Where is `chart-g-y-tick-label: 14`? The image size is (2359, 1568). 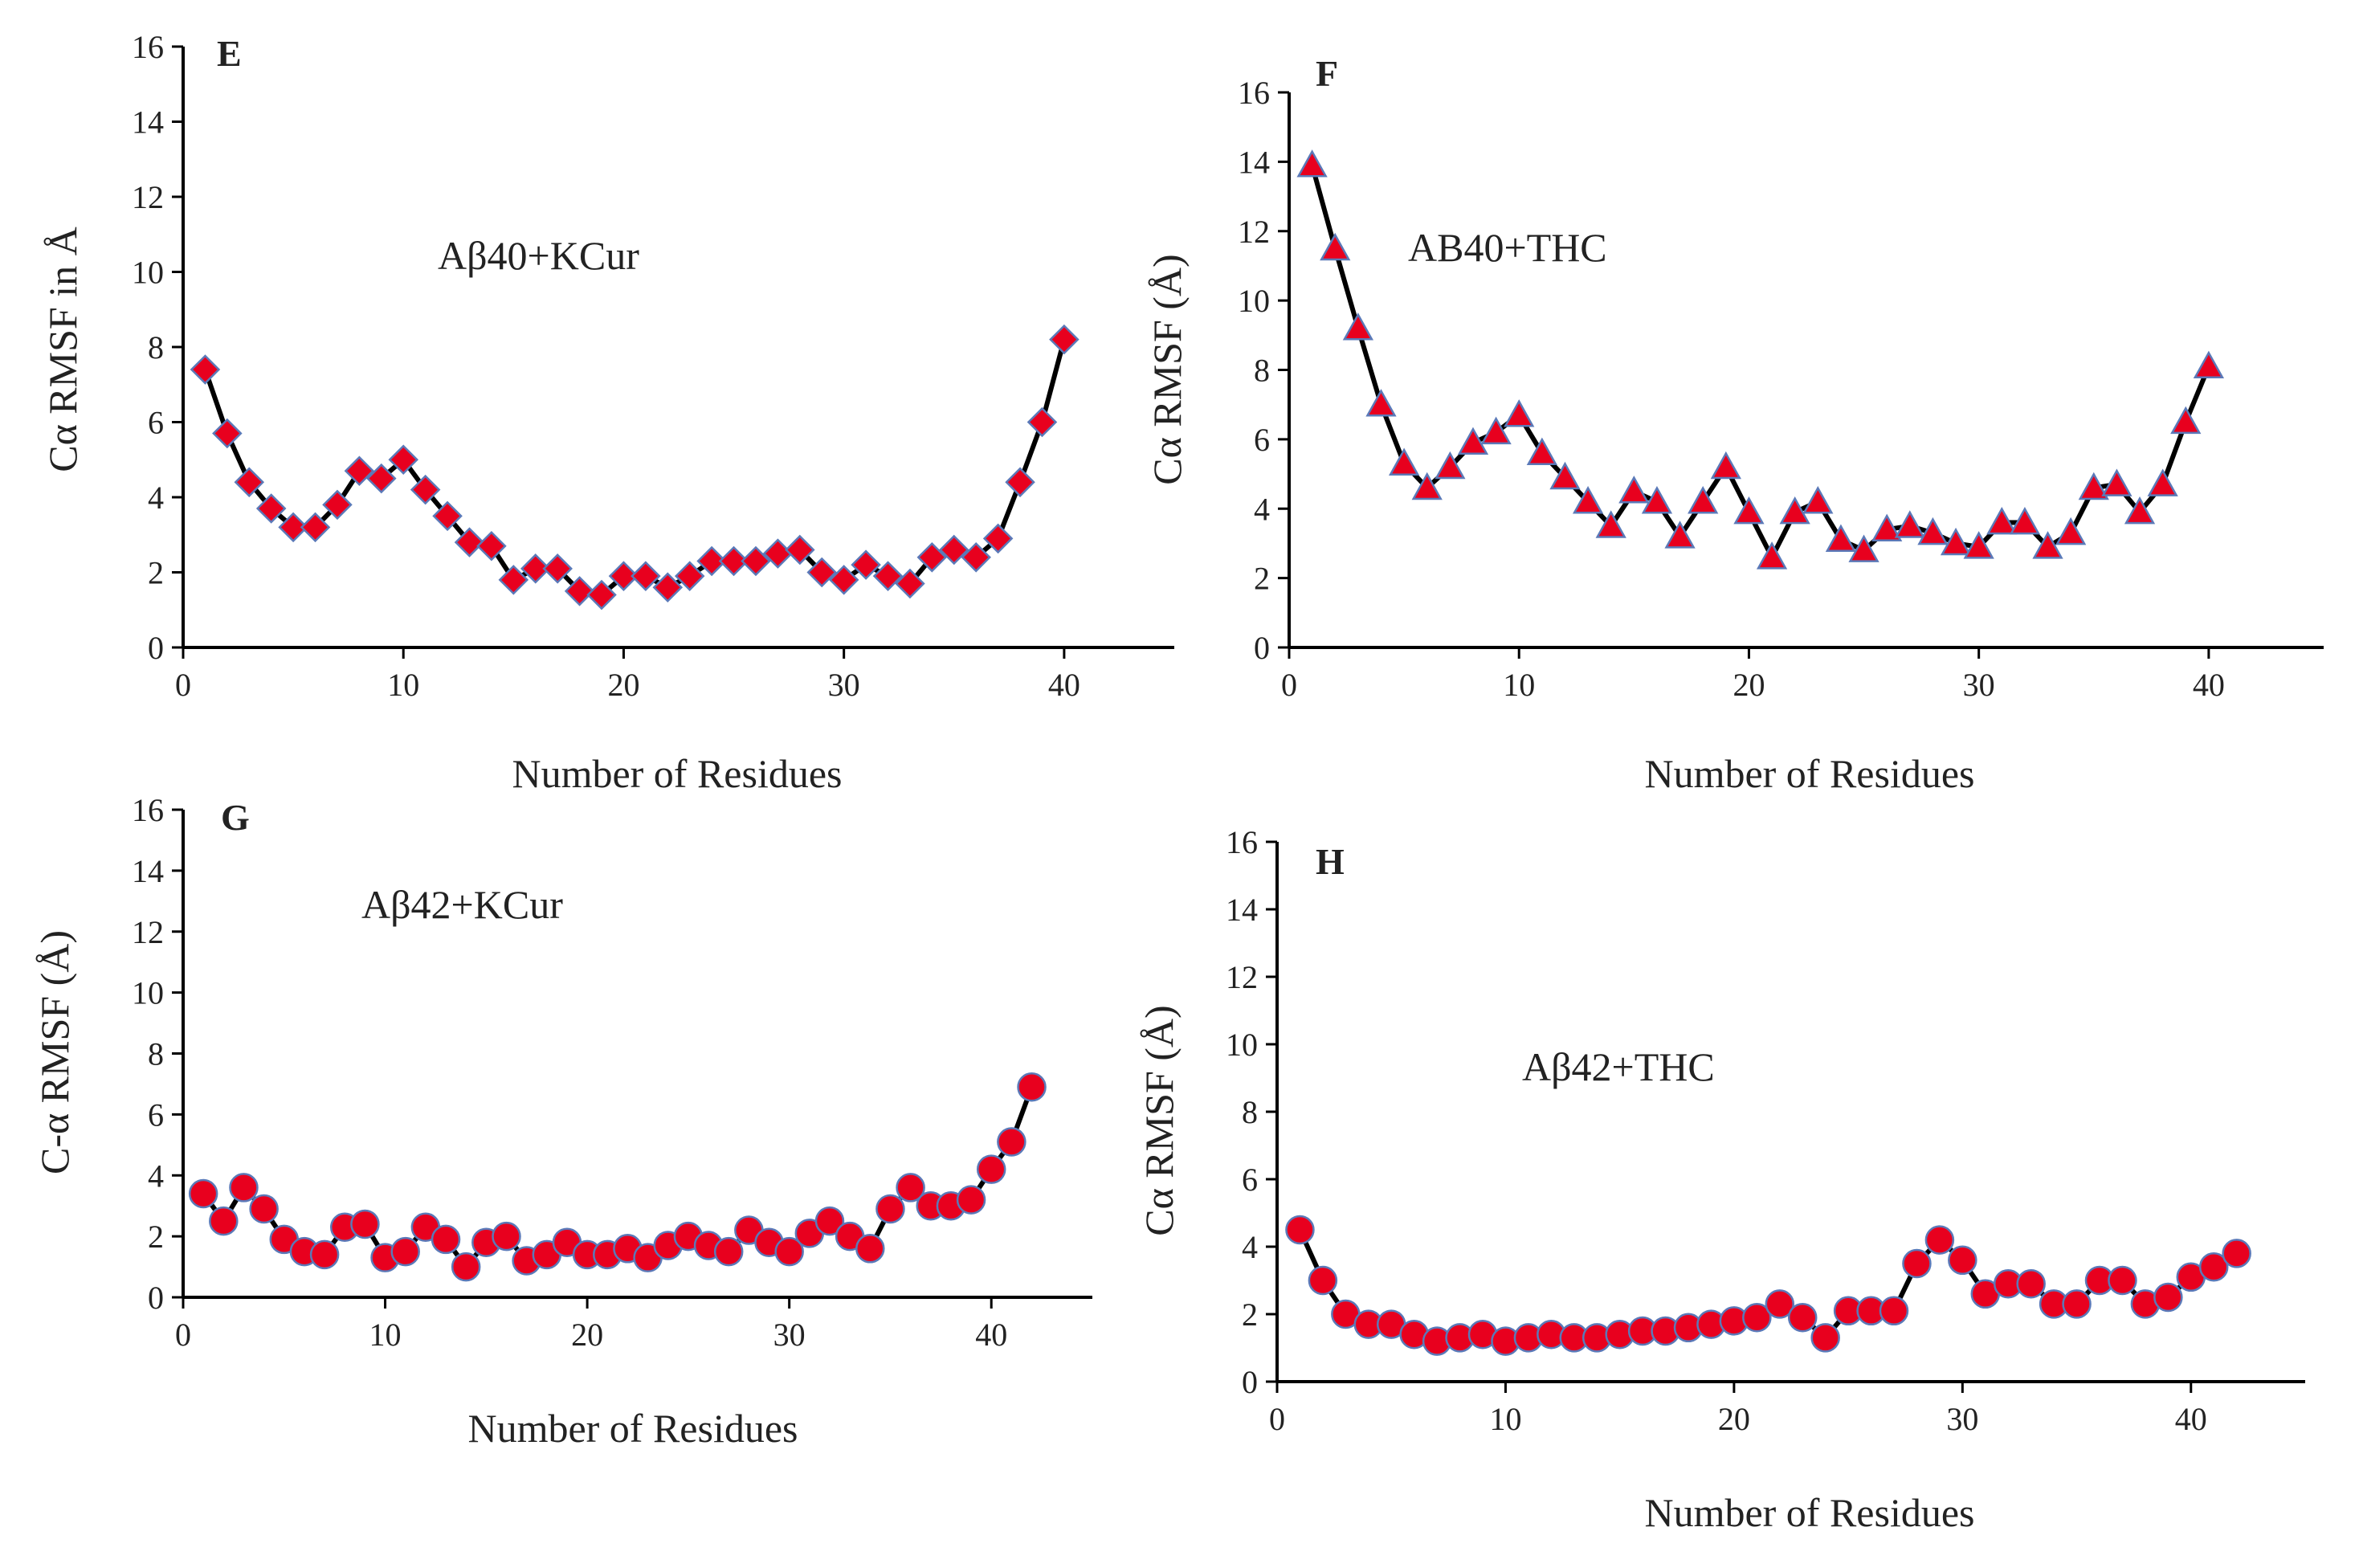
chart-g-y-tick-label: 14 is located at coordinates (148, 871).